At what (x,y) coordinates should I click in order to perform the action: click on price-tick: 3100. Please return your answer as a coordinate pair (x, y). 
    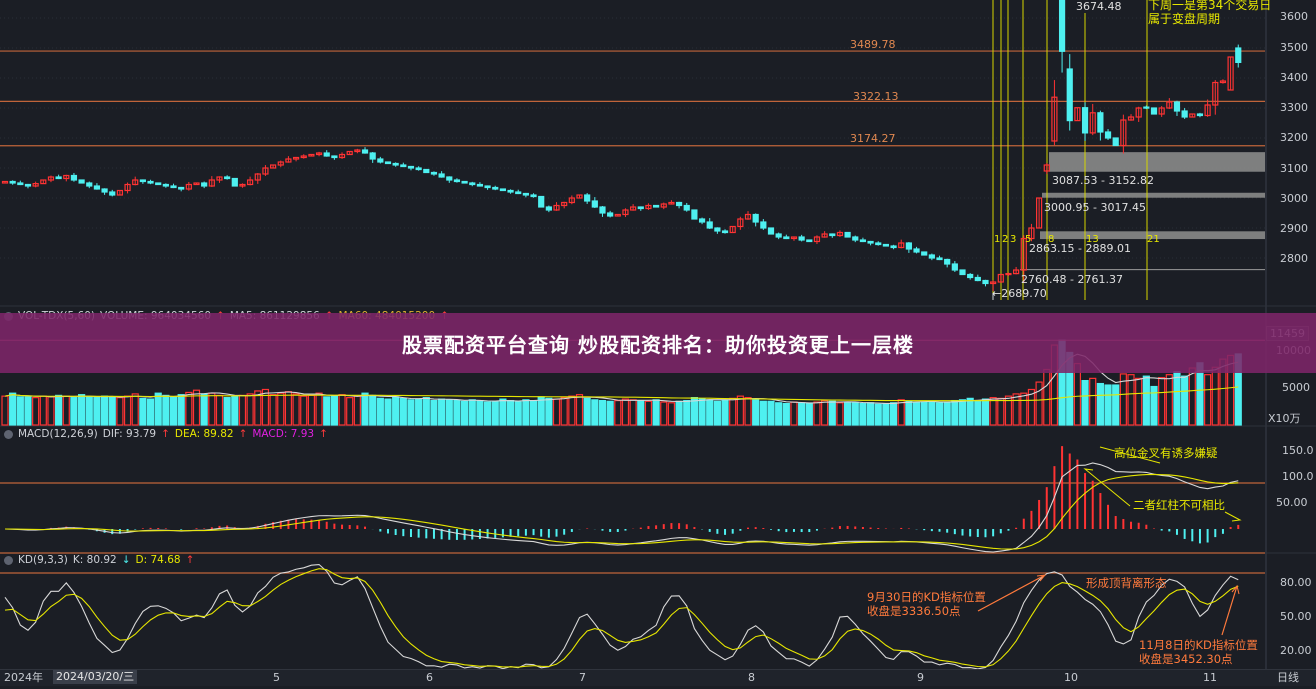
    Looking at the image, I should click on (1294, 168).